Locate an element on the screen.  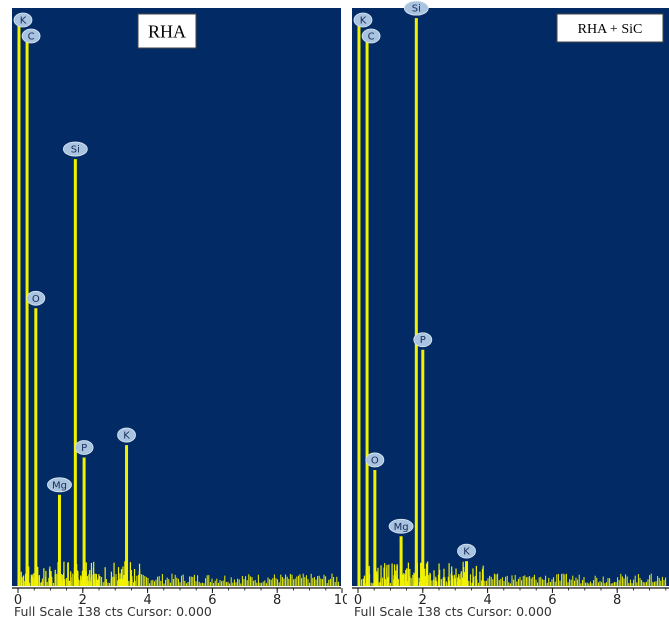
x-tick-label: 10 is located at coordinates (340, 600).